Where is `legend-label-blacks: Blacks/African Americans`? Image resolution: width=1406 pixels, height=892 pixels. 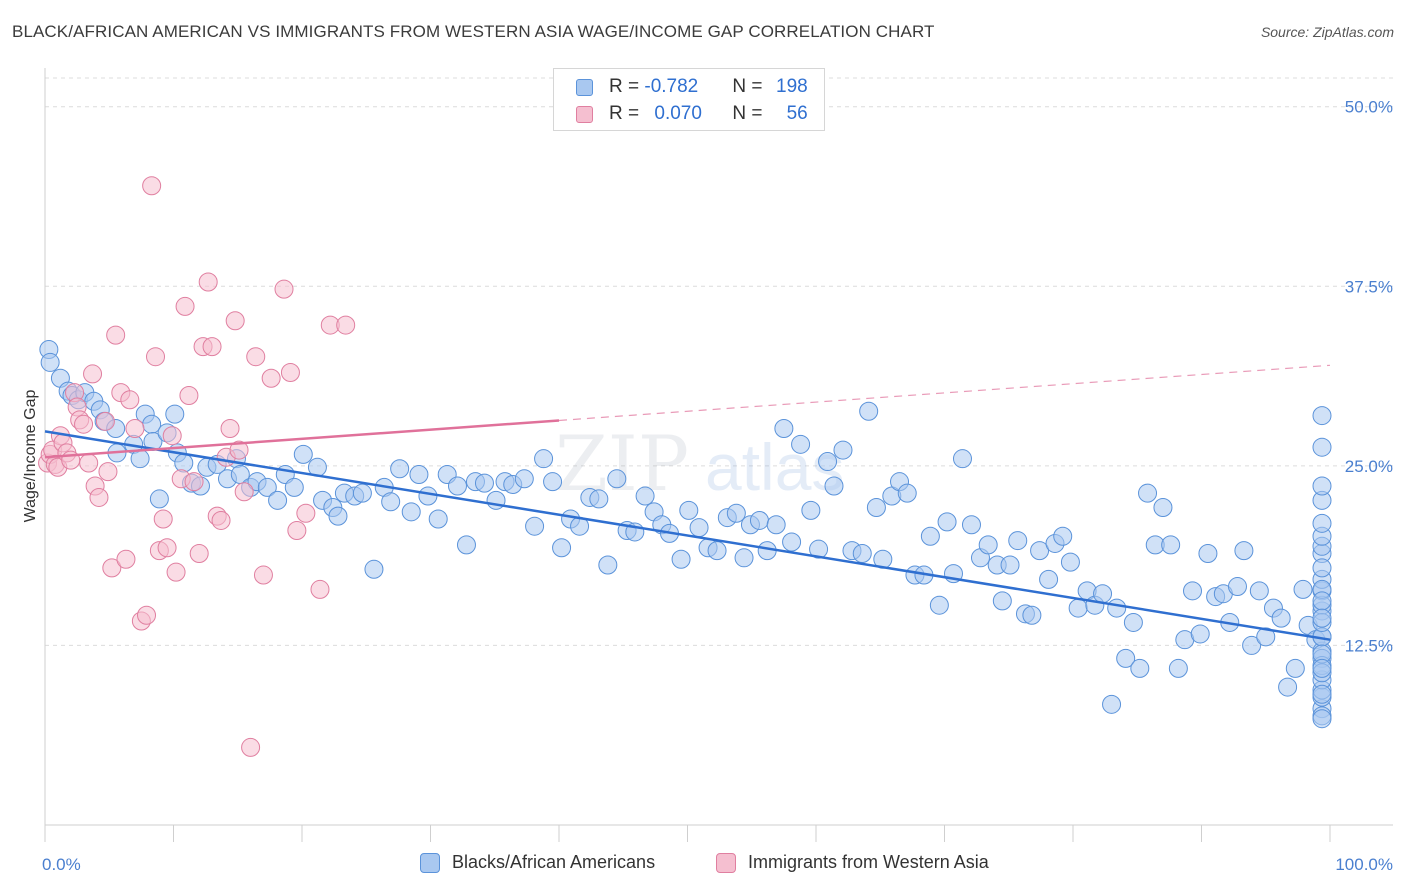 legend-label-blacks: Blacks/African Americans is located at coordinates (554, 862).